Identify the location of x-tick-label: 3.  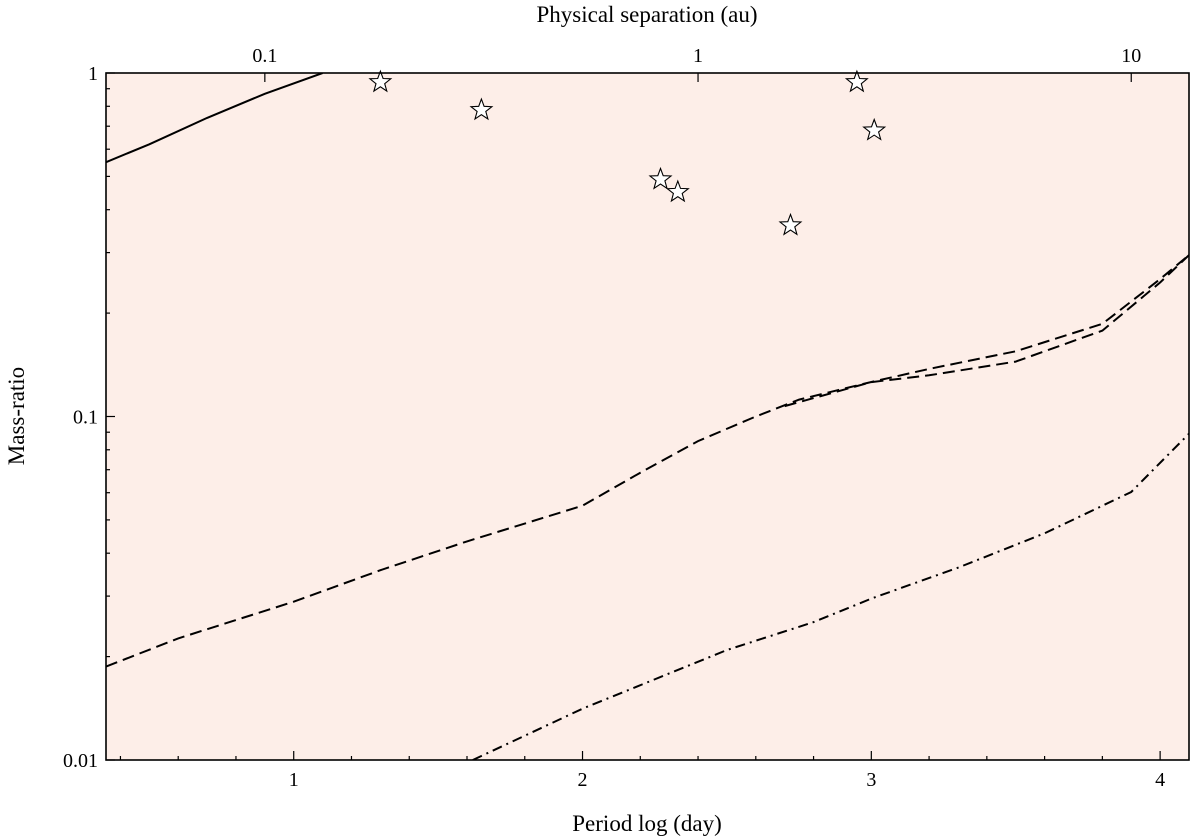
(871, 780).